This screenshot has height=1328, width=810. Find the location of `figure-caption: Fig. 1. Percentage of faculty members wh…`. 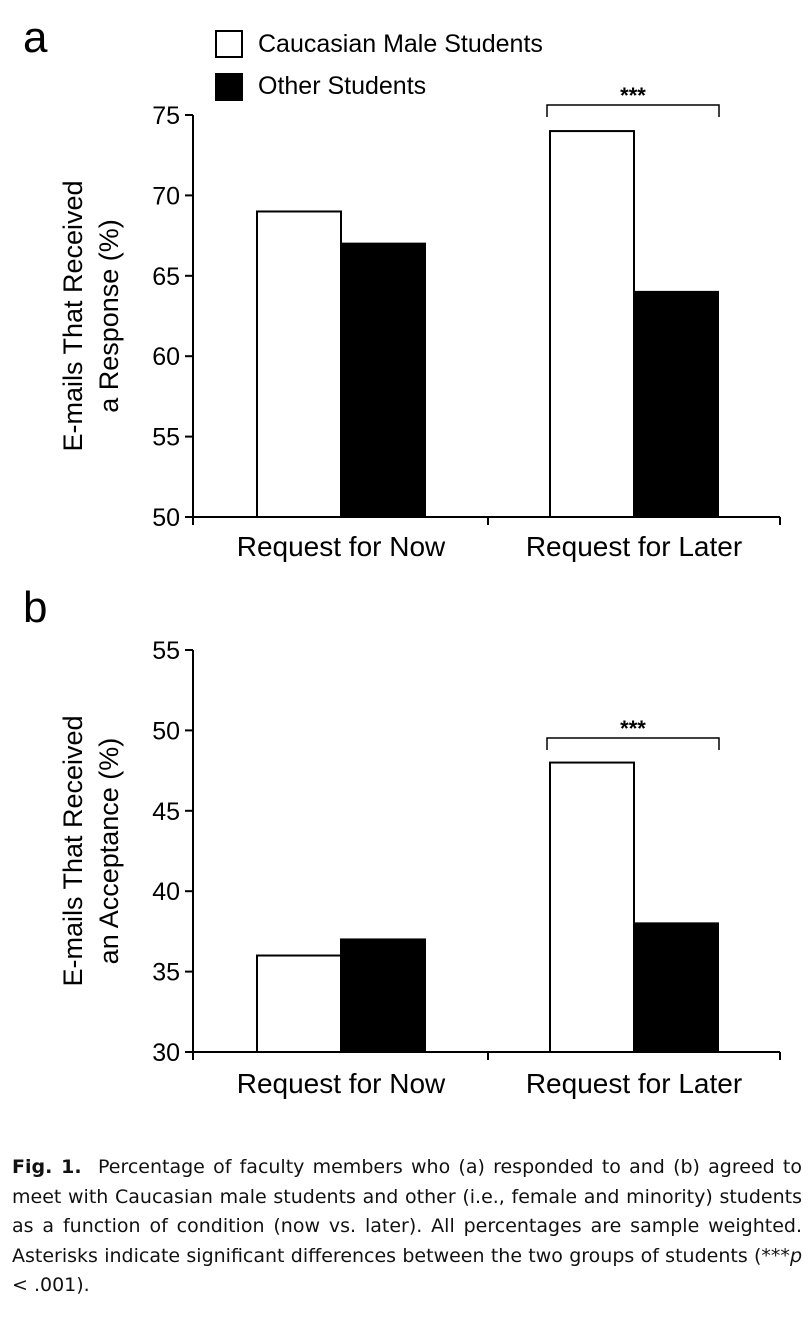

figure-caption: Fig. 1. Percentage of faculty members wh… is located at coordinates (407, 1227).